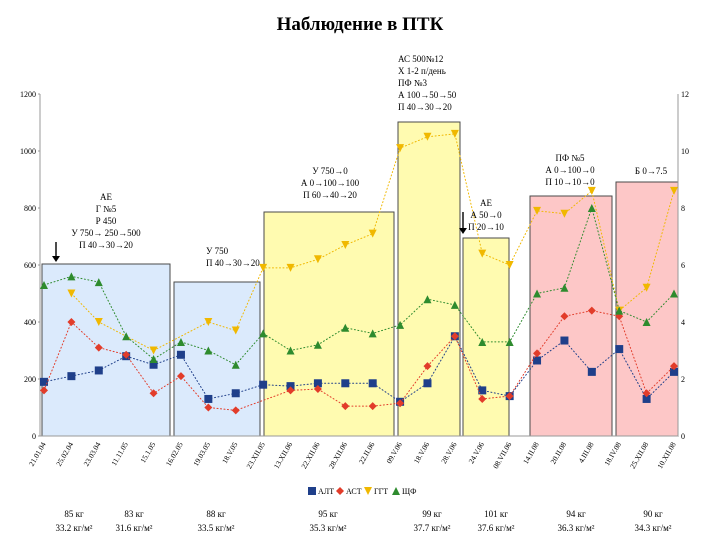  I want to click on x-tick-label: 14.II.08, so click(531, 452).